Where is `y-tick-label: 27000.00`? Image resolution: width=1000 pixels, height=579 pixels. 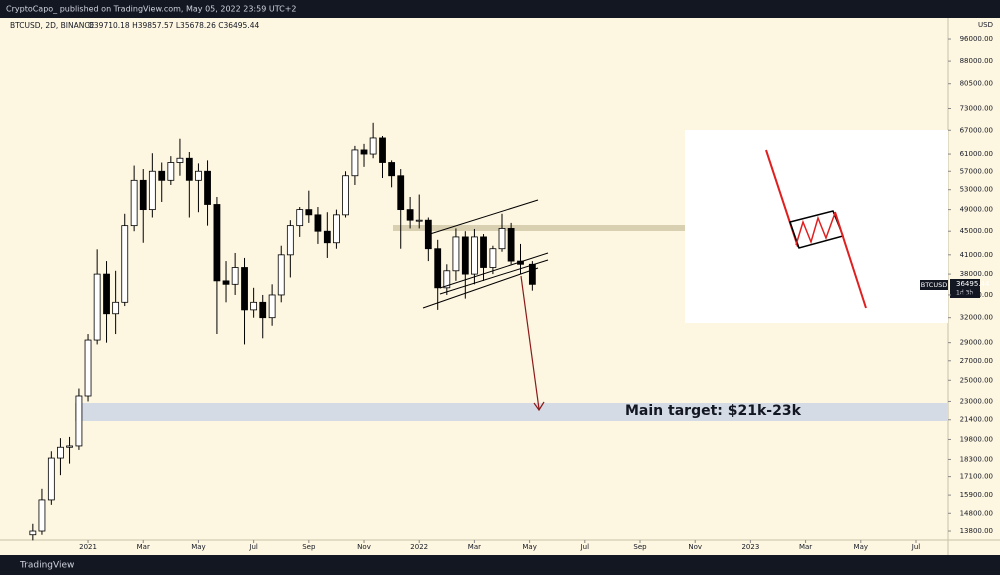 y-tick-label: 27000.00 is located at coordinates (976, 361).